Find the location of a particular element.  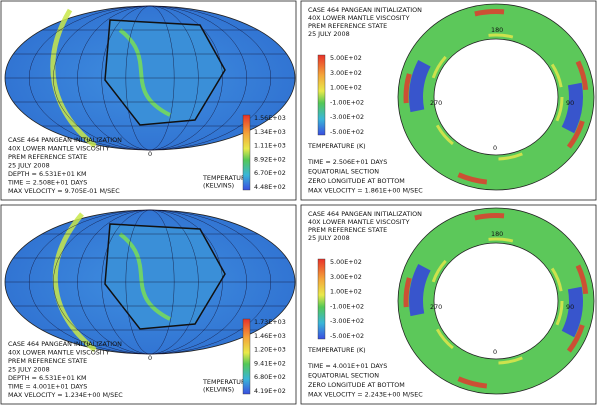

colorbar-label: 4.19E+02 is located at coordinates (270, 391).